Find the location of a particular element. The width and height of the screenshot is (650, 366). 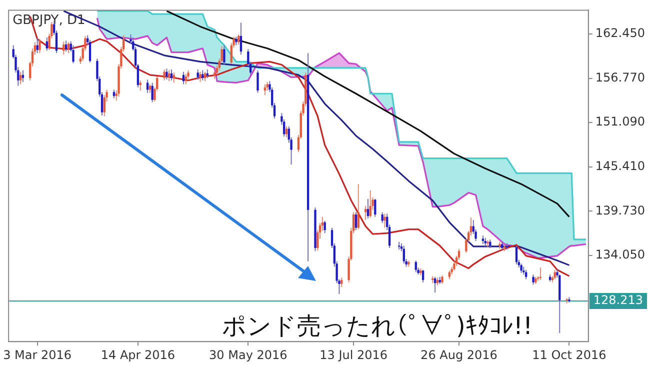

x-tick-label: 26 Aug 2016 is located at coordinates (459, 355).